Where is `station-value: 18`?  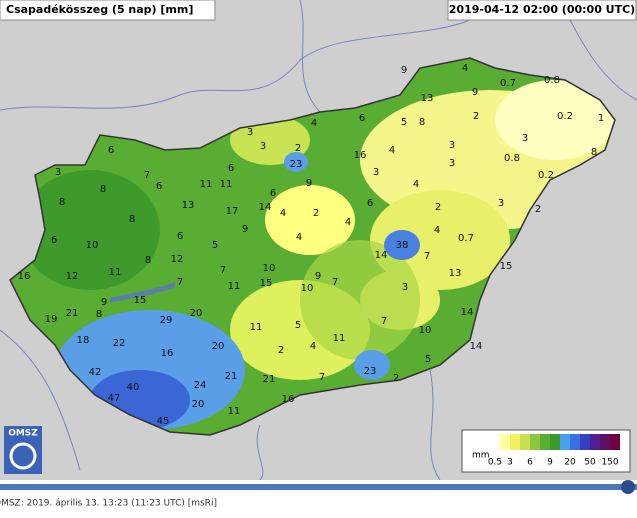
station-value: 18 is located at coordinates (83, 340).